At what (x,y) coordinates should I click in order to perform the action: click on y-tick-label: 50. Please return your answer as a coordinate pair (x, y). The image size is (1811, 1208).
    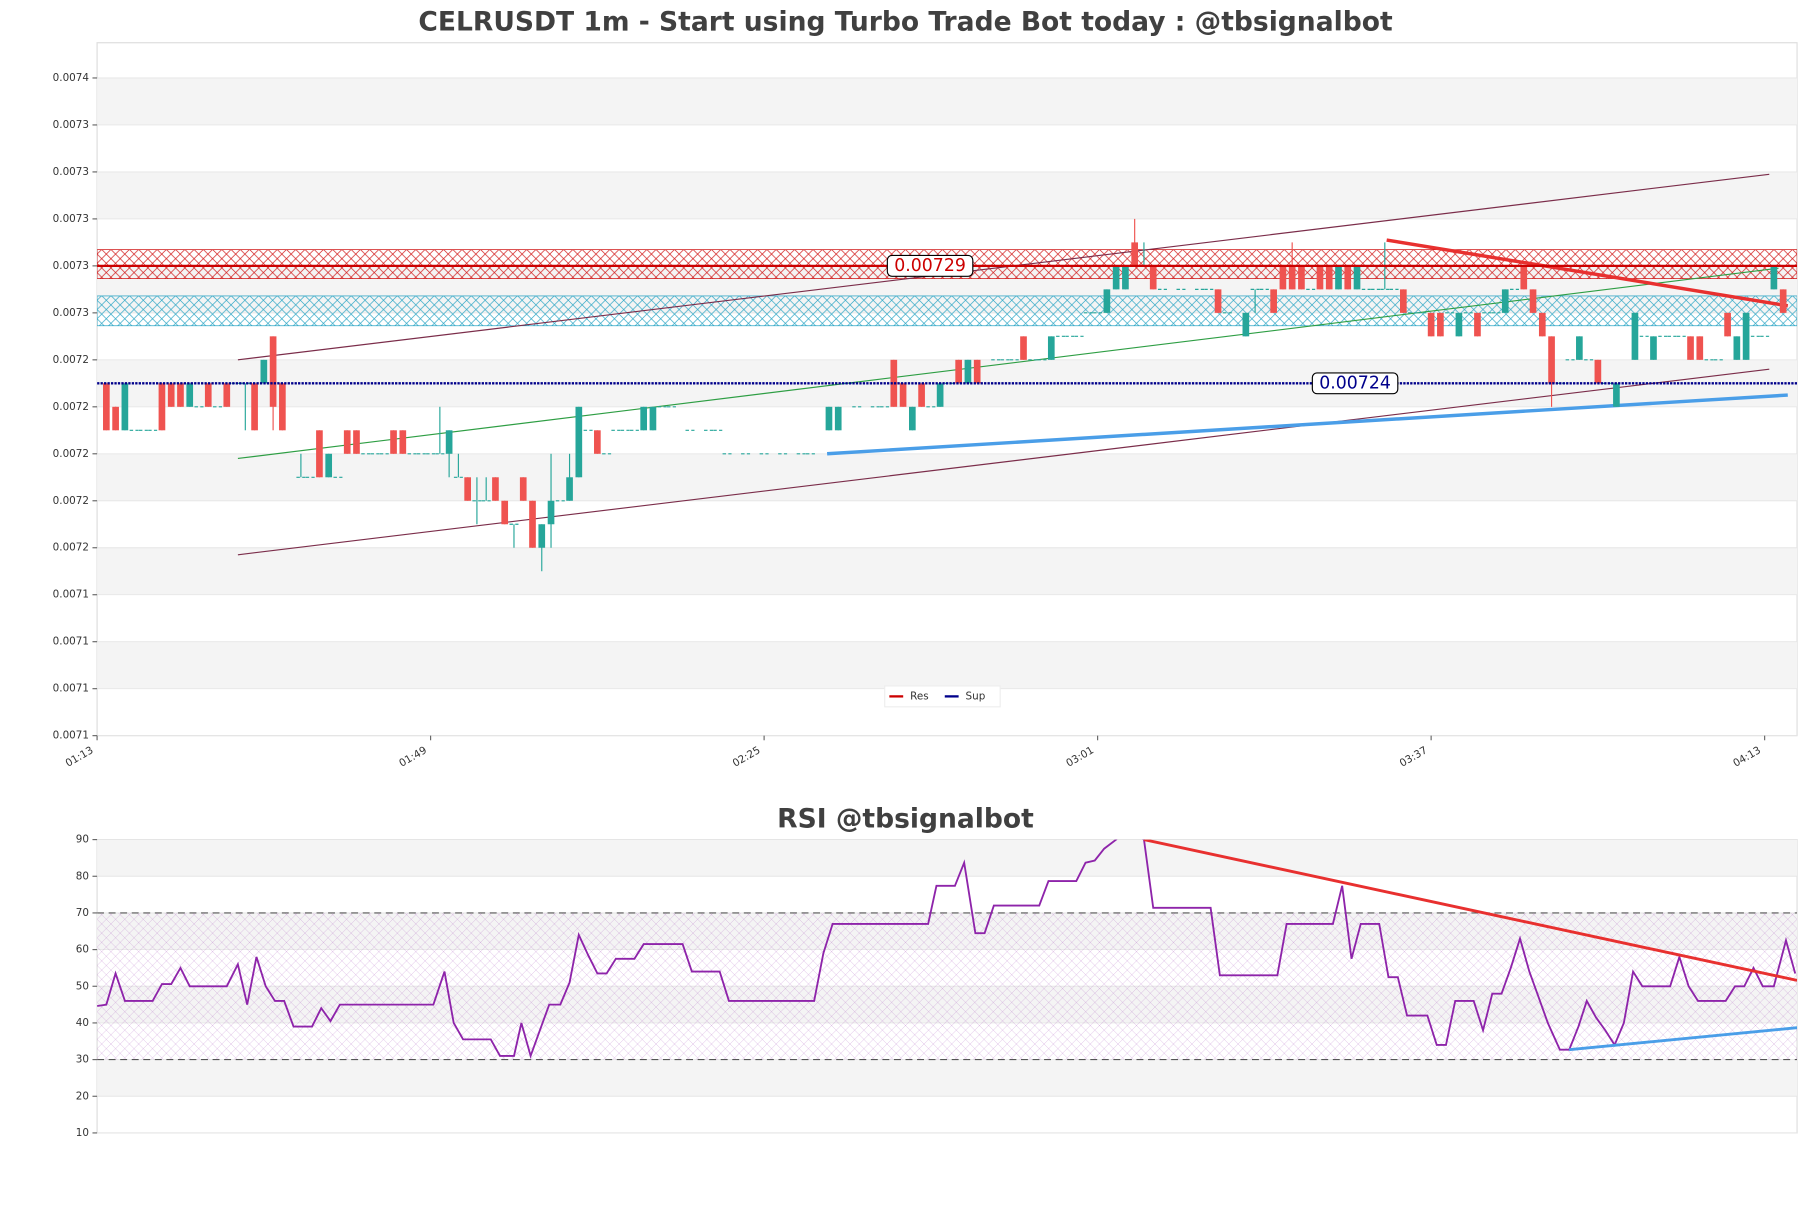
    Looking at the image, I should click on (82, 986).